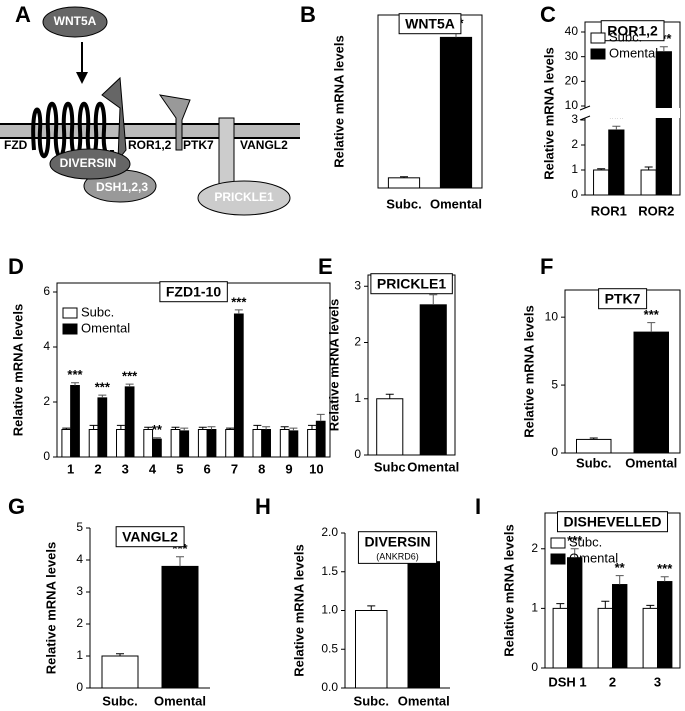  Describe the element at coordinates (82, 78) in the screenshot. I see `arrow-head` at that location.